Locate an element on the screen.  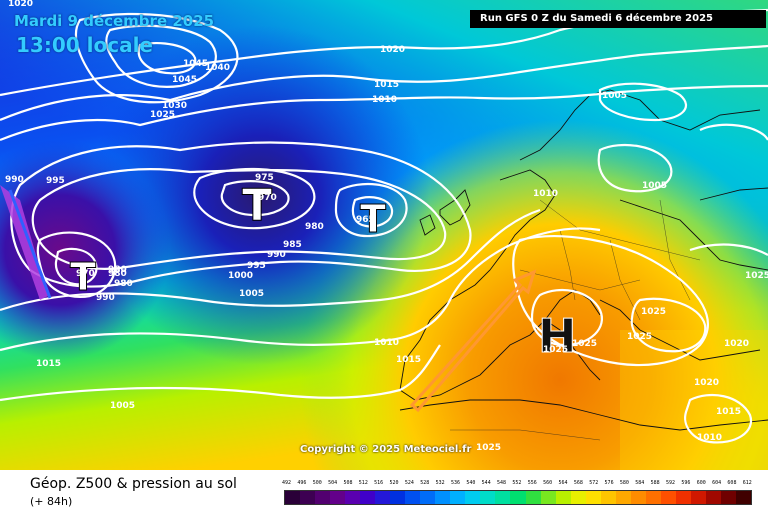
scale-label: 592 is located at coordinates (670, 483).